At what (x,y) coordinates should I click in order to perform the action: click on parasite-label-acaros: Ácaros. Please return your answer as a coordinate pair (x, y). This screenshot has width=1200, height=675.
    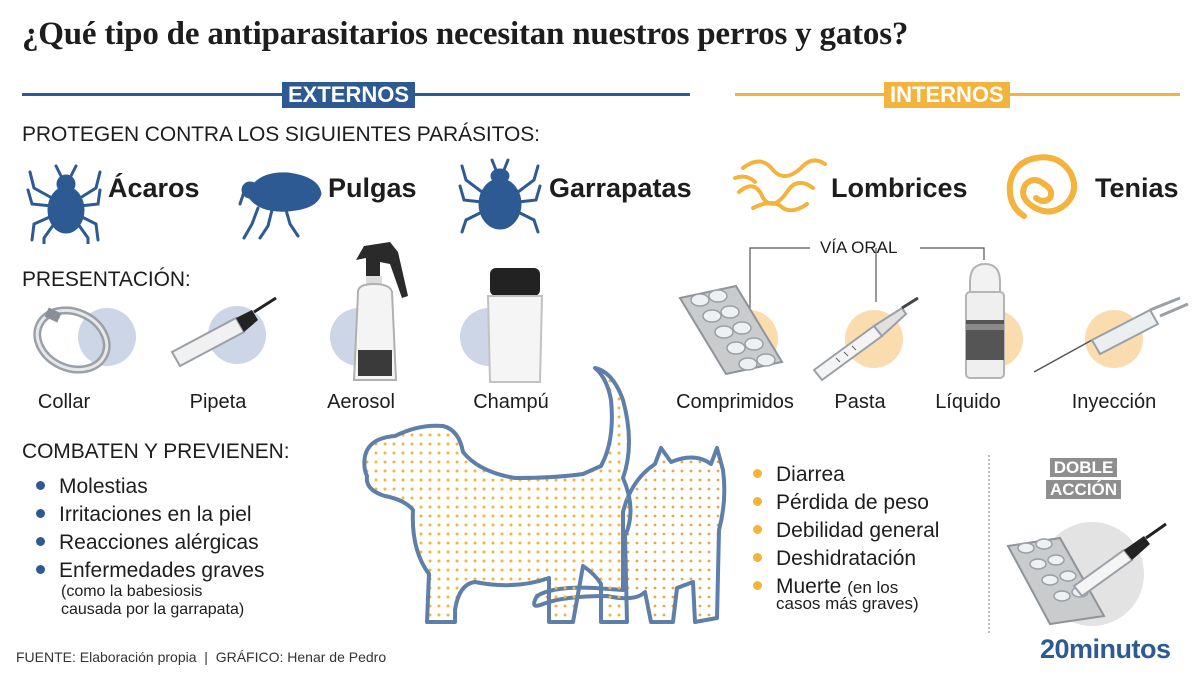
    Looking at the image, I should click on (154, 188).